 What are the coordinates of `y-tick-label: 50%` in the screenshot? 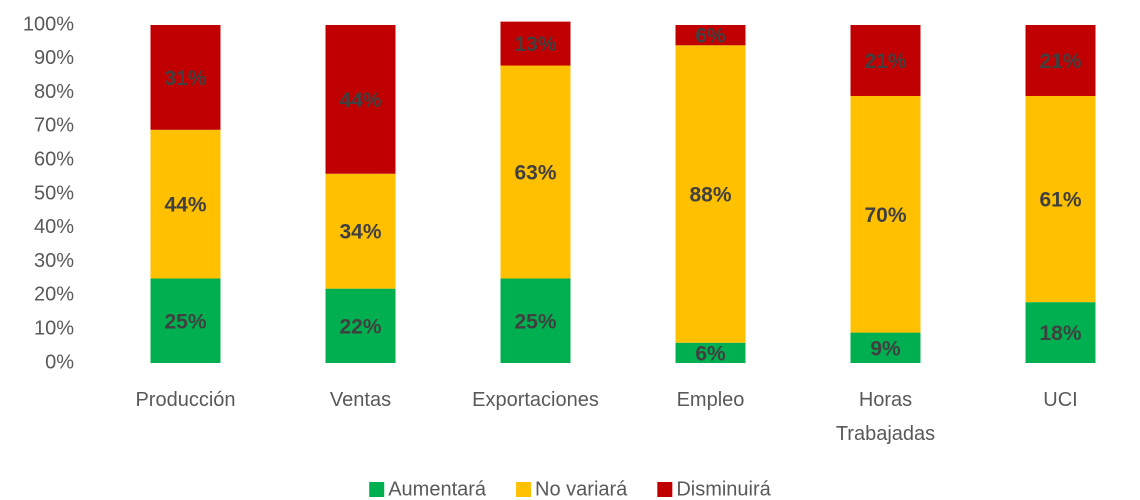 It's located at (54, 193).